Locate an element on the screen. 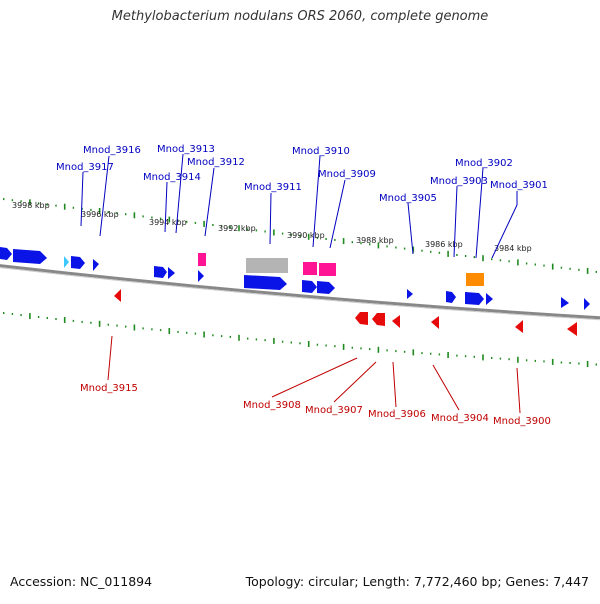 This screenshot has height=604, width=600. gene-label-mnod-3910: Mnod_3910 is located at coordinates (321, 151).